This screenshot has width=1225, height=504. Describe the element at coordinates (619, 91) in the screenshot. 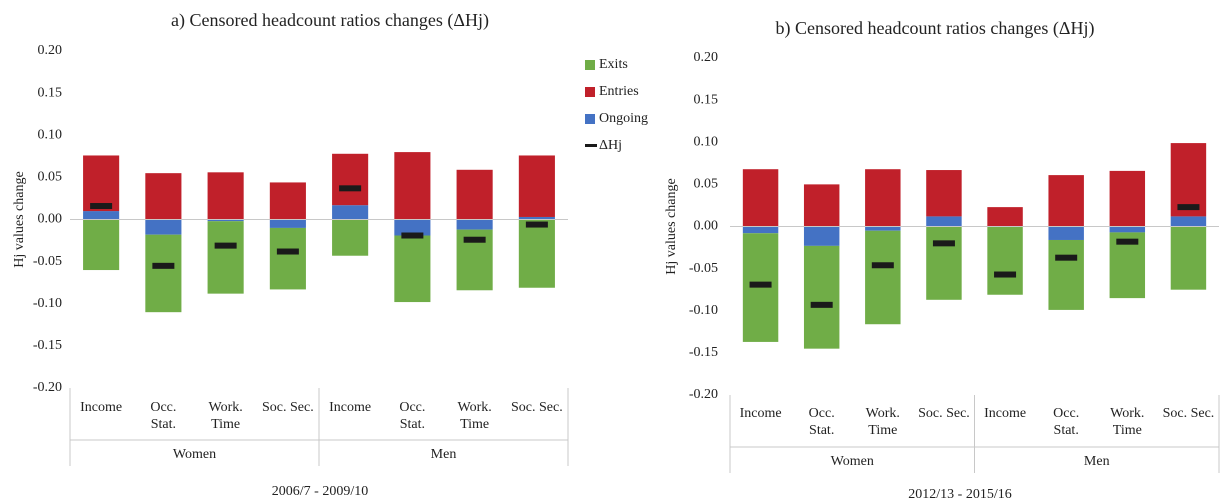

I see `legend-label: Entries` at that location.